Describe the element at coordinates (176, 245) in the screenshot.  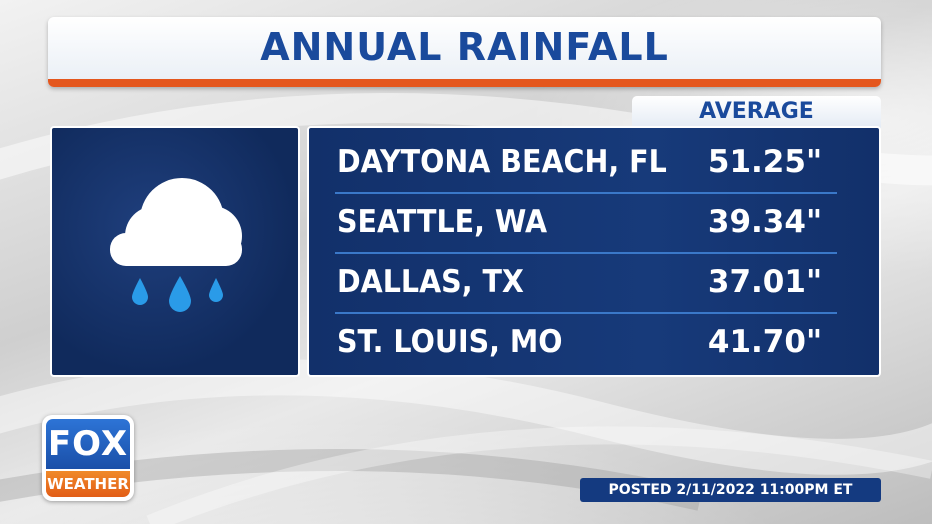
I see `rain-cloud-icon` at that location.